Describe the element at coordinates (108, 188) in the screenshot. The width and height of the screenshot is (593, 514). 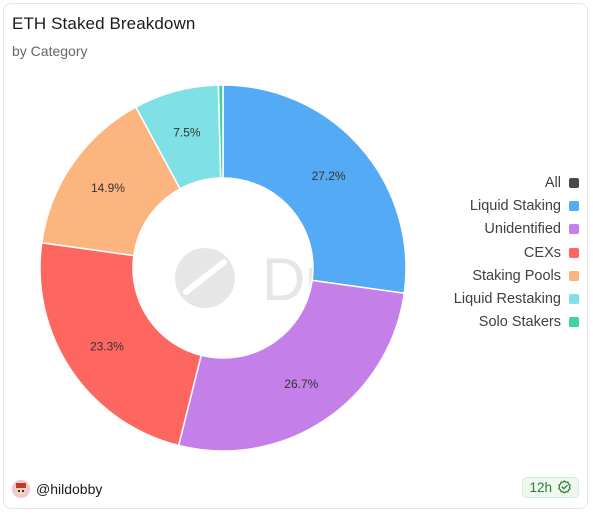
I see `slice-label: 14.9%` at that location.